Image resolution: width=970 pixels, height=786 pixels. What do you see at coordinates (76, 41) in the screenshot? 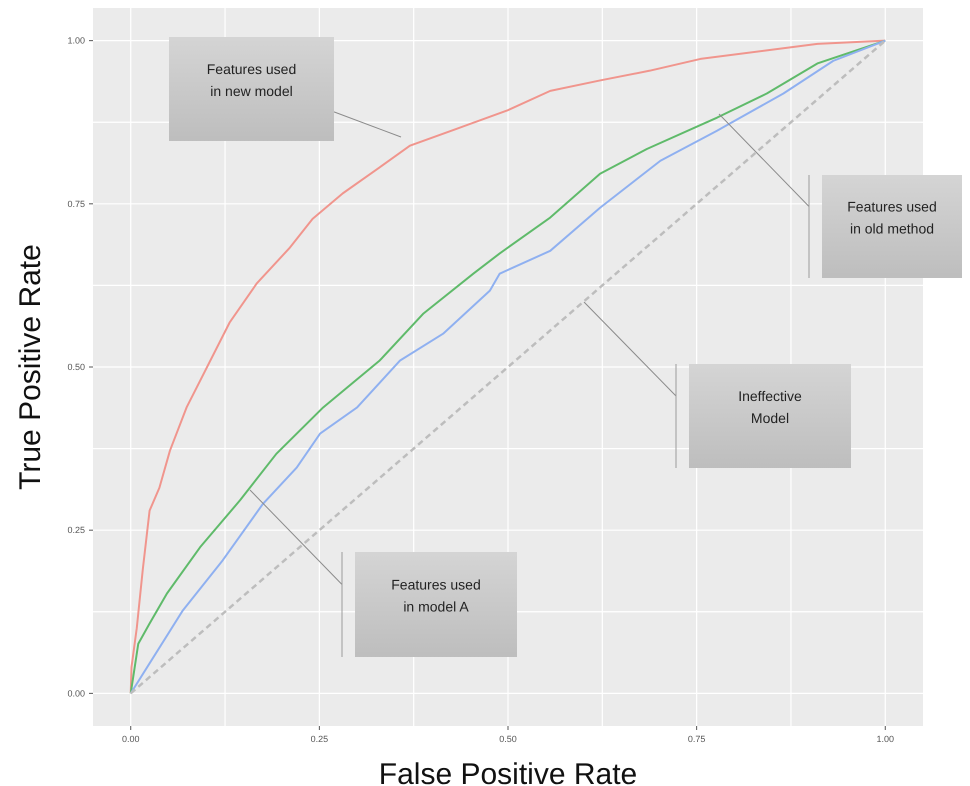
I see `y-tick-label: 1.00` at bounding box center [76, 41].